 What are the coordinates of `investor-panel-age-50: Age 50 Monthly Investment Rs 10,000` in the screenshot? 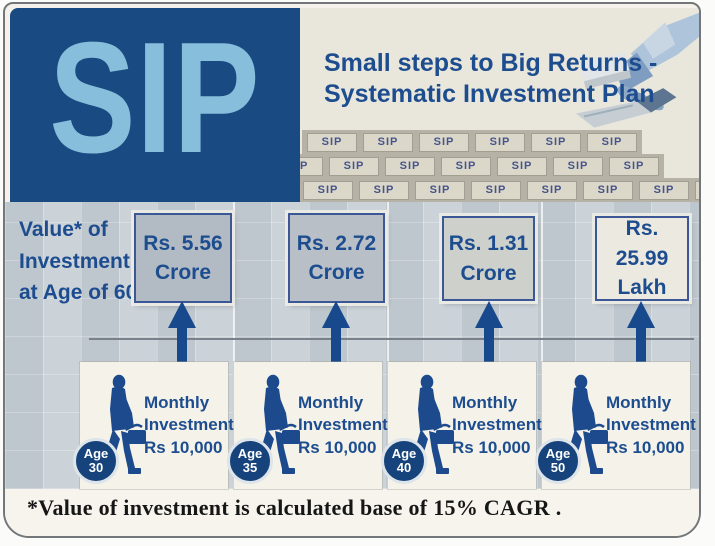 It's located at (615, 425).